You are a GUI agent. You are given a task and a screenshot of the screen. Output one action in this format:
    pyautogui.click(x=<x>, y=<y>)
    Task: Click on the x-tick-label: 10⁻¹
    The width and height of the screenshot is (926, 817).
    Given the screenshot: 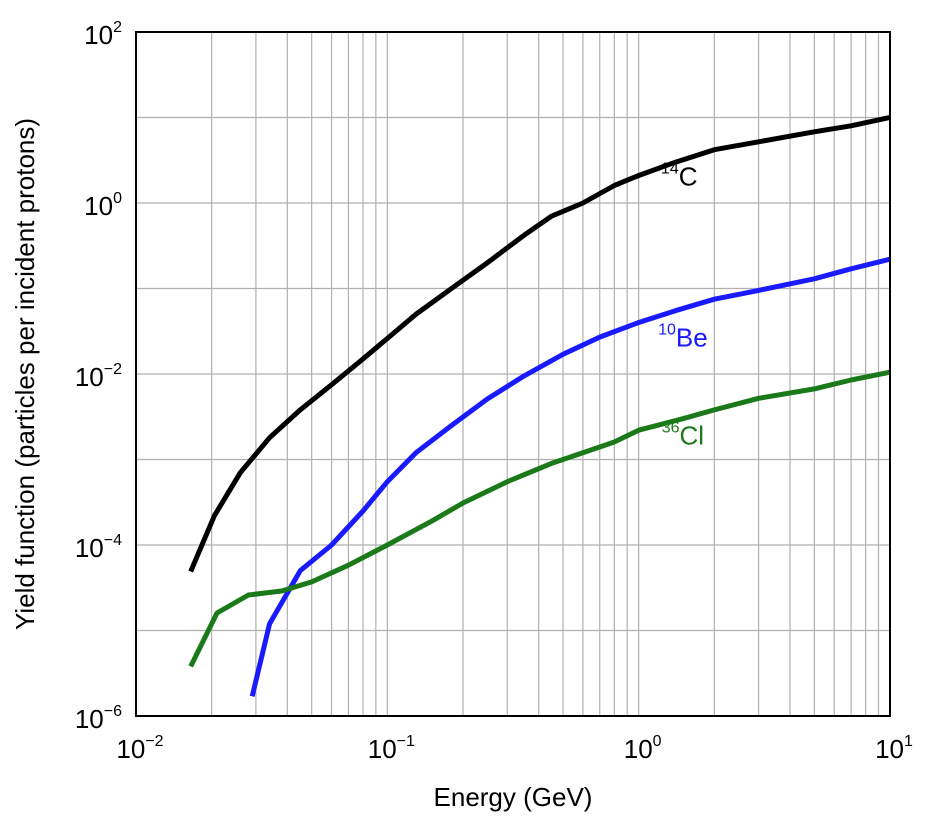 What is the action you would take?
    pyautogui.click(x=391, y=748)
    